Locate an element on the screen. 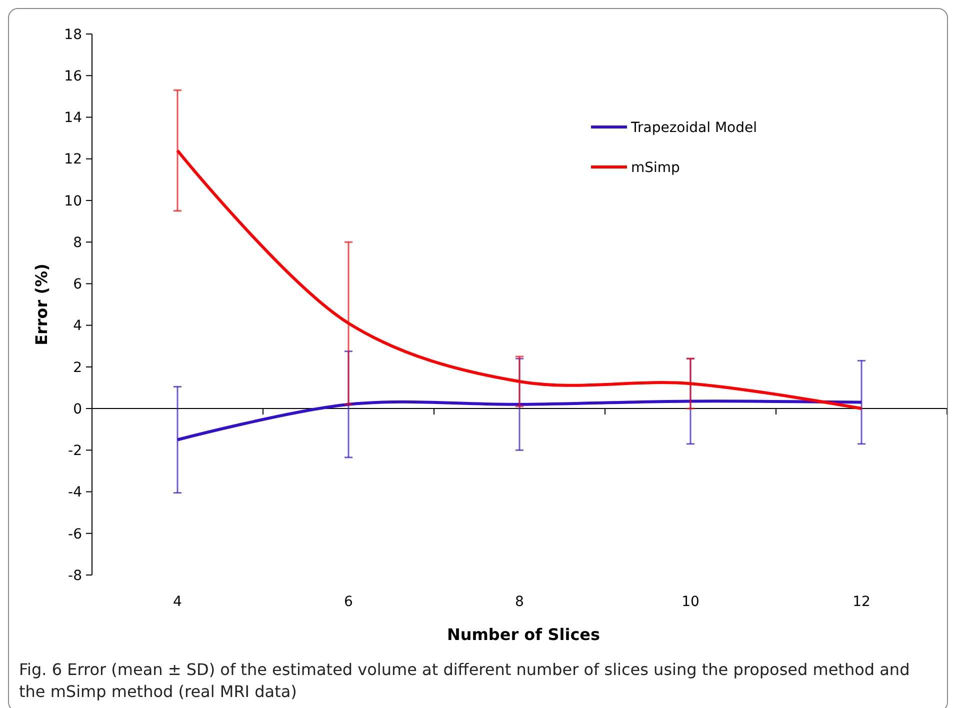 The height and width of the screenshot is (708, 956). y-tick-label: 18 is located at coordinates (73, 34).